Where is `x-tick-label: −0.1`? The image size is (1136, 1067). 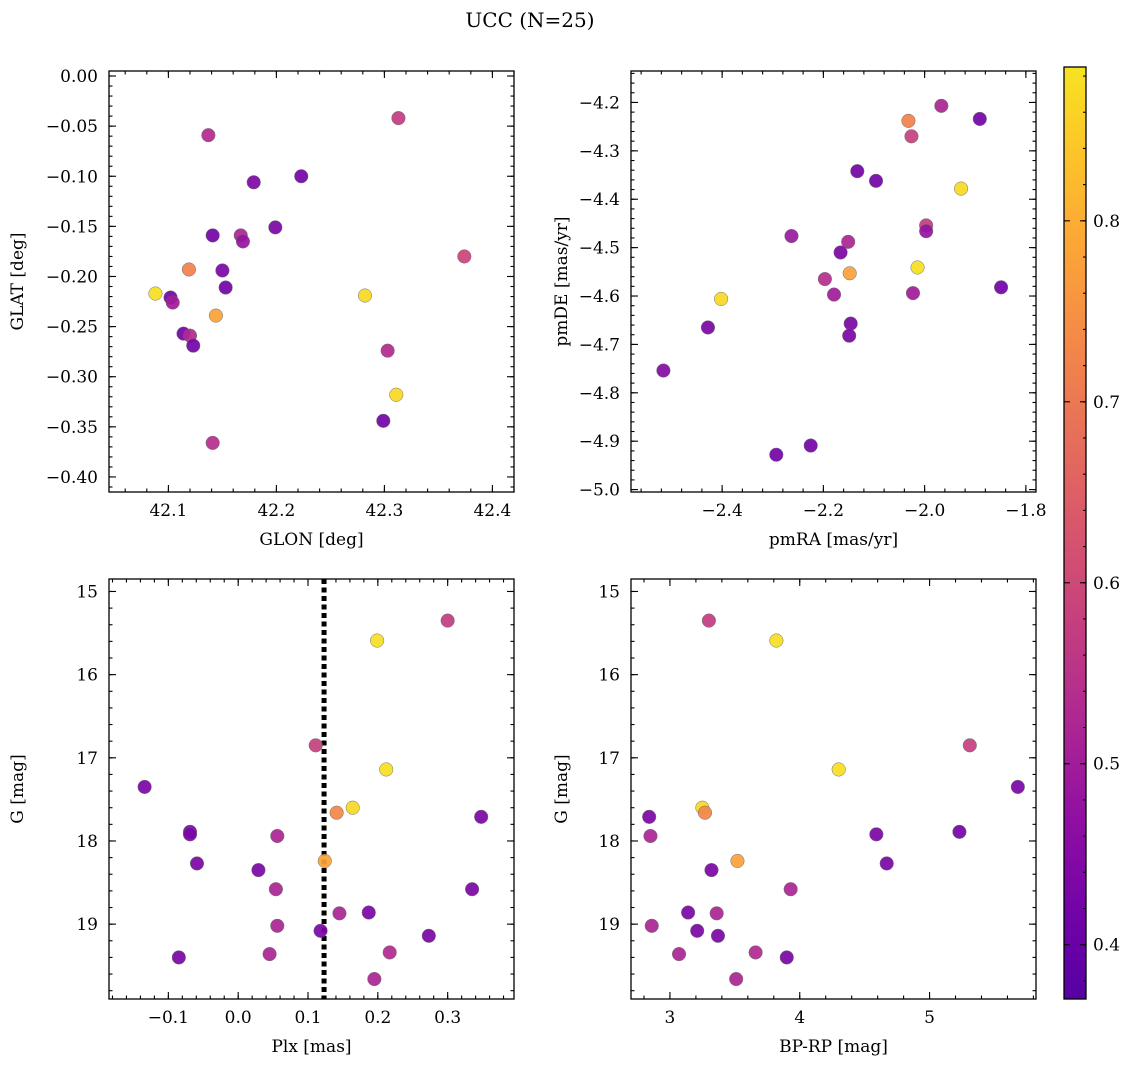
x-tick-label: −0.1 is located at coordinates (168, 1018).